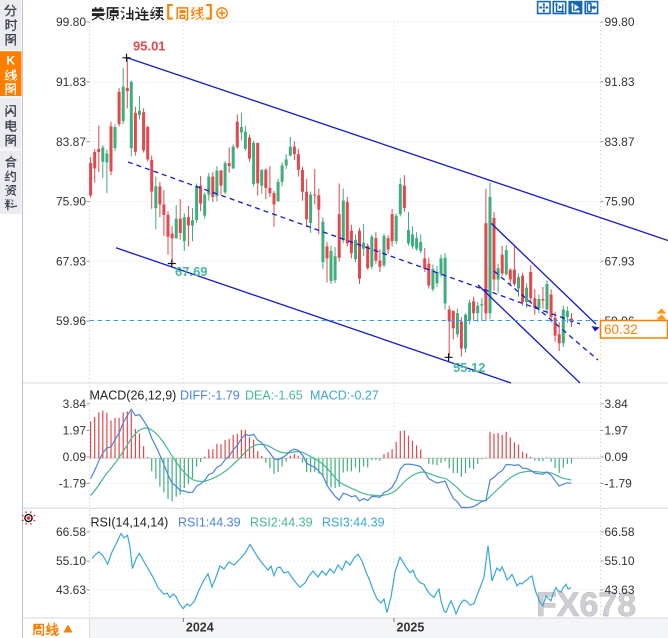 This screenshot has height=638, width=668. What do you see at coordinates (411, 628) in the screenshot?
I see `svg-text: 2025` at bounding box center [411, 628].